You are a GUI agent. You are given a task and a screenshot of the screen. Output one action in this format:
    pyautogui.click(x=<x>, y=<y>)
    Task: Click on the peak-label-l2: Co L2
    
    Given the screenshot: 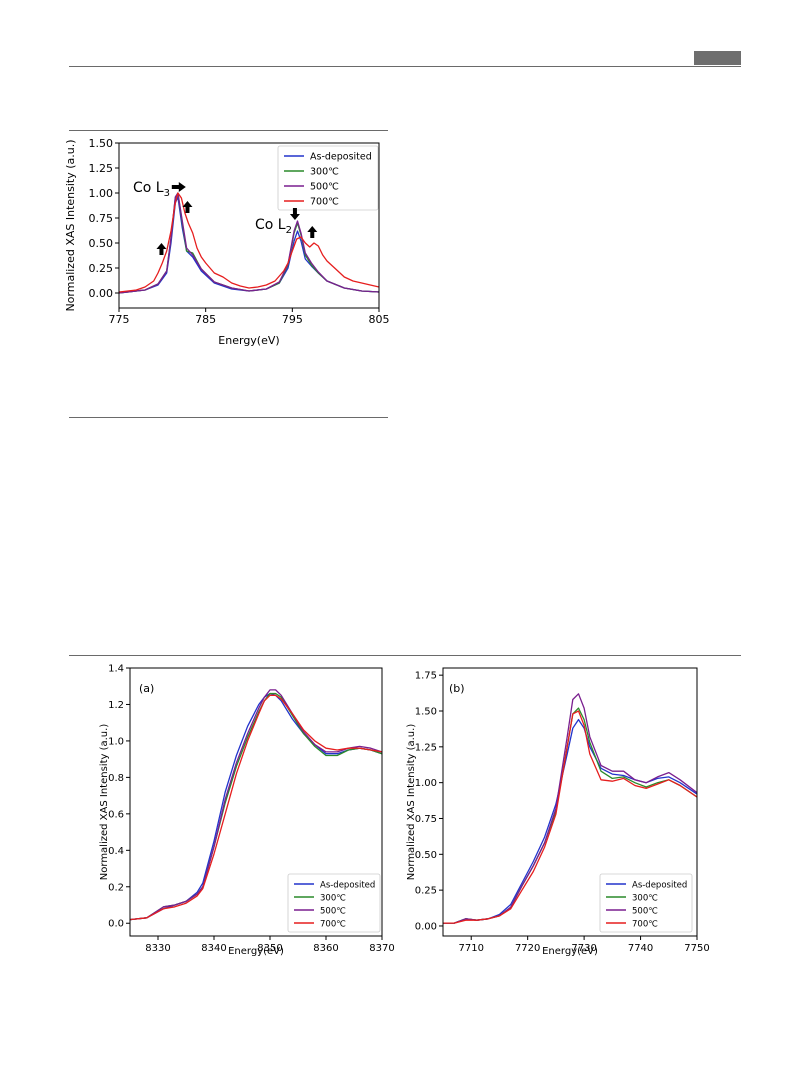 What is the action you would take?
    pyautogui.click(x=273, y=226)
    